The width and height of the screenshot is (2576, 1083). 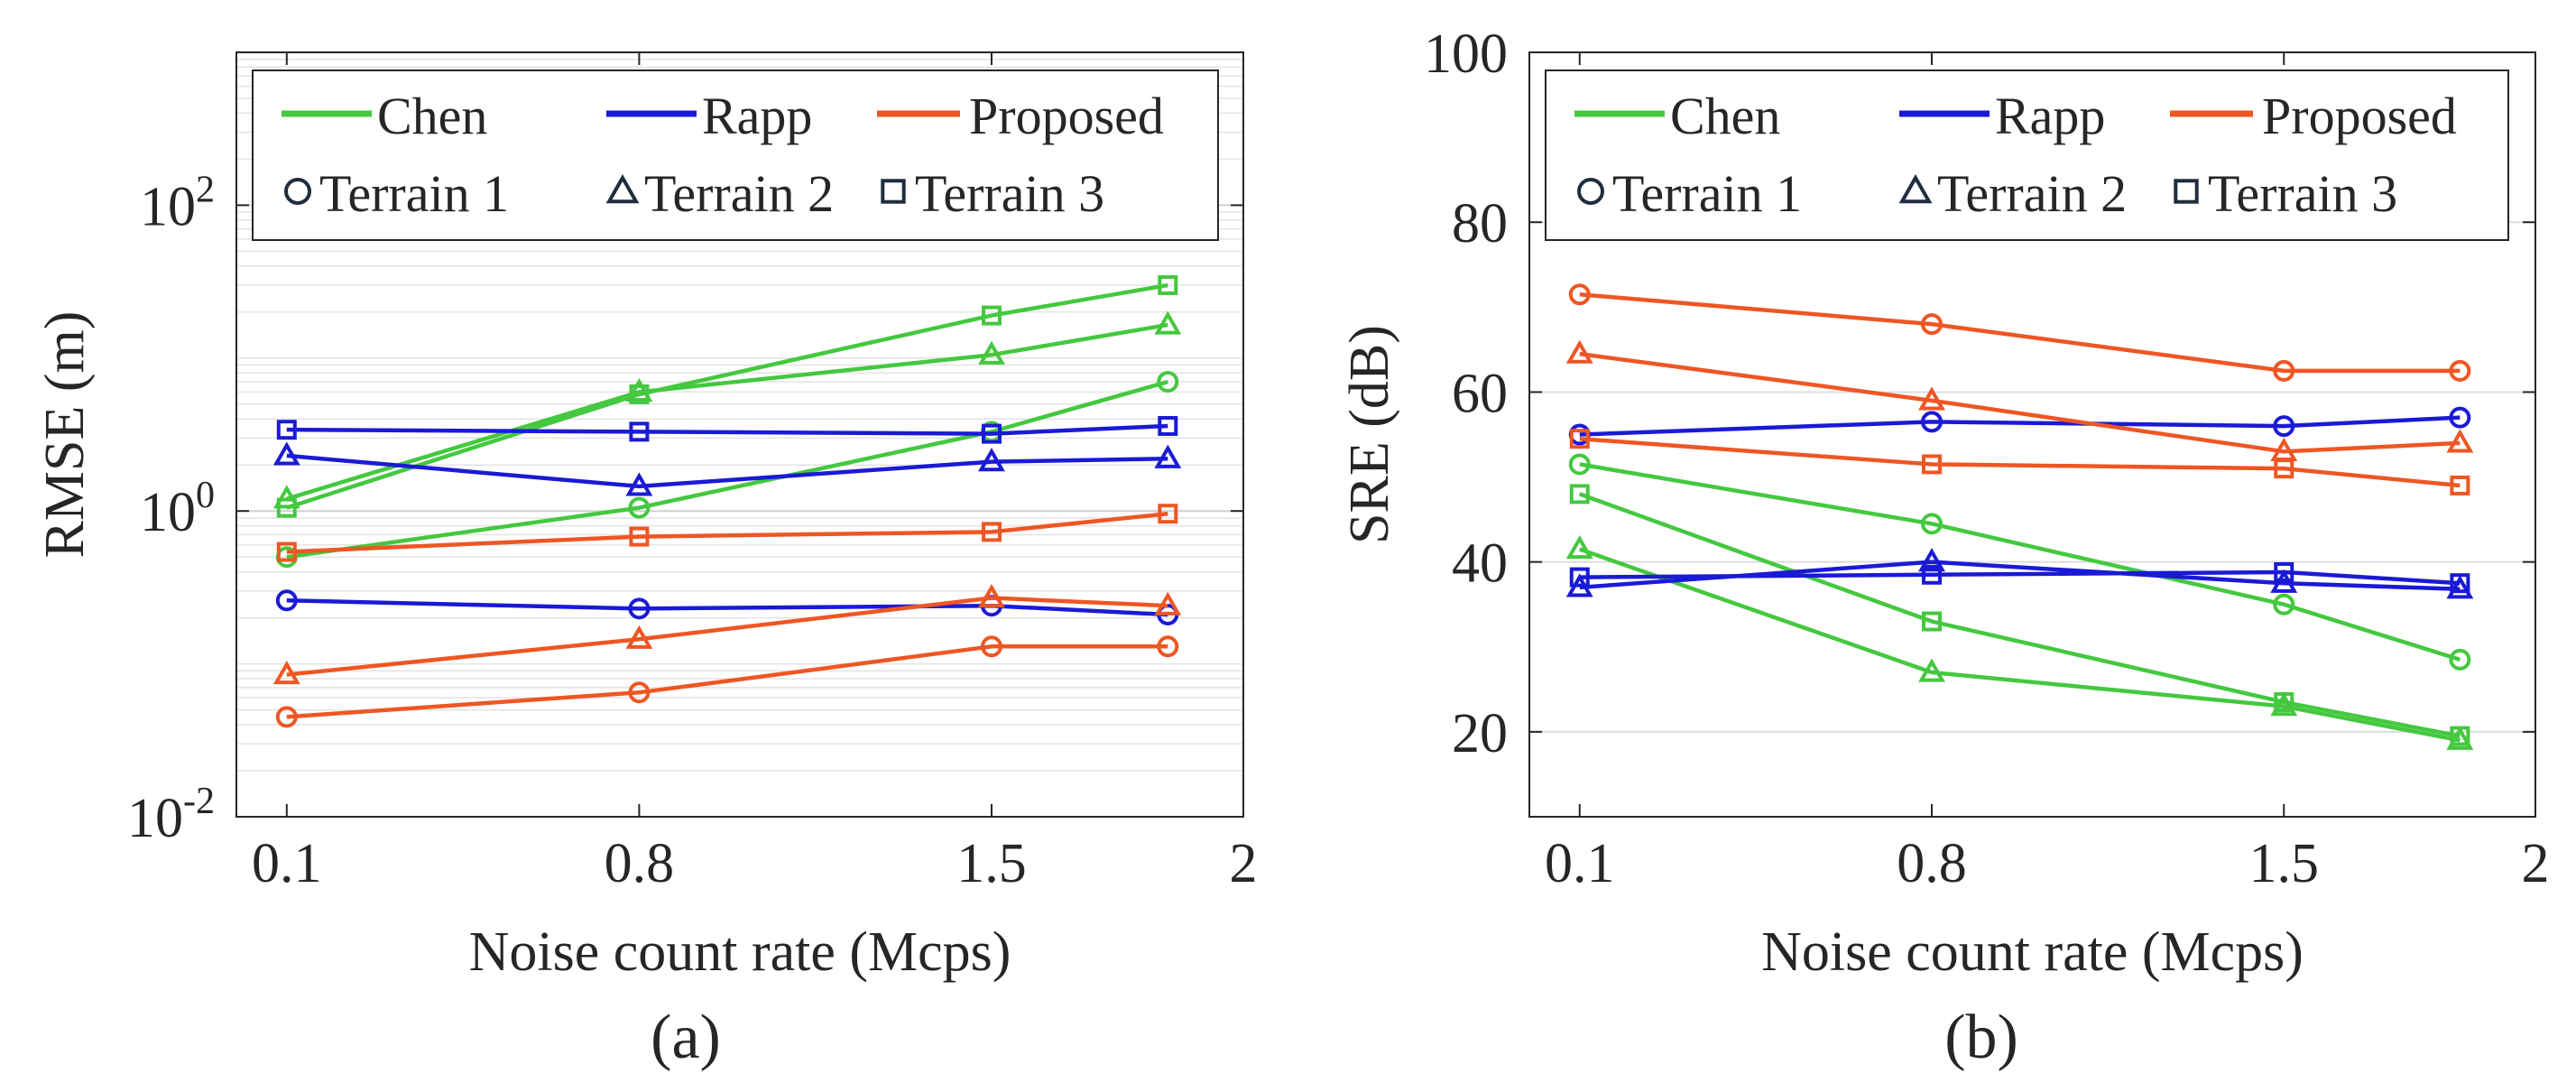 What do you see at coordinates (2032, 194) in the screenshot?
I see `legend-label-terrain-2: Terrain 2` at bounding box center [2032, 194].